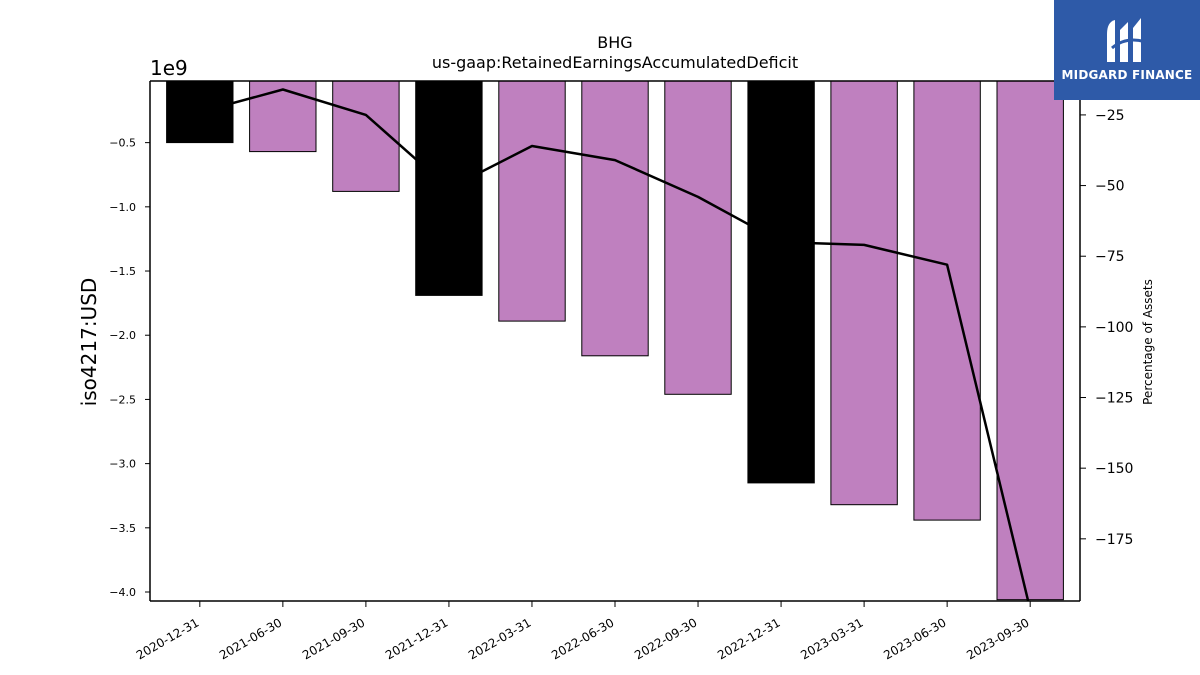 The width and height of the screenshot is (1200, 675). I want to click on y-tick-label: −4.0, so click(122, 592).